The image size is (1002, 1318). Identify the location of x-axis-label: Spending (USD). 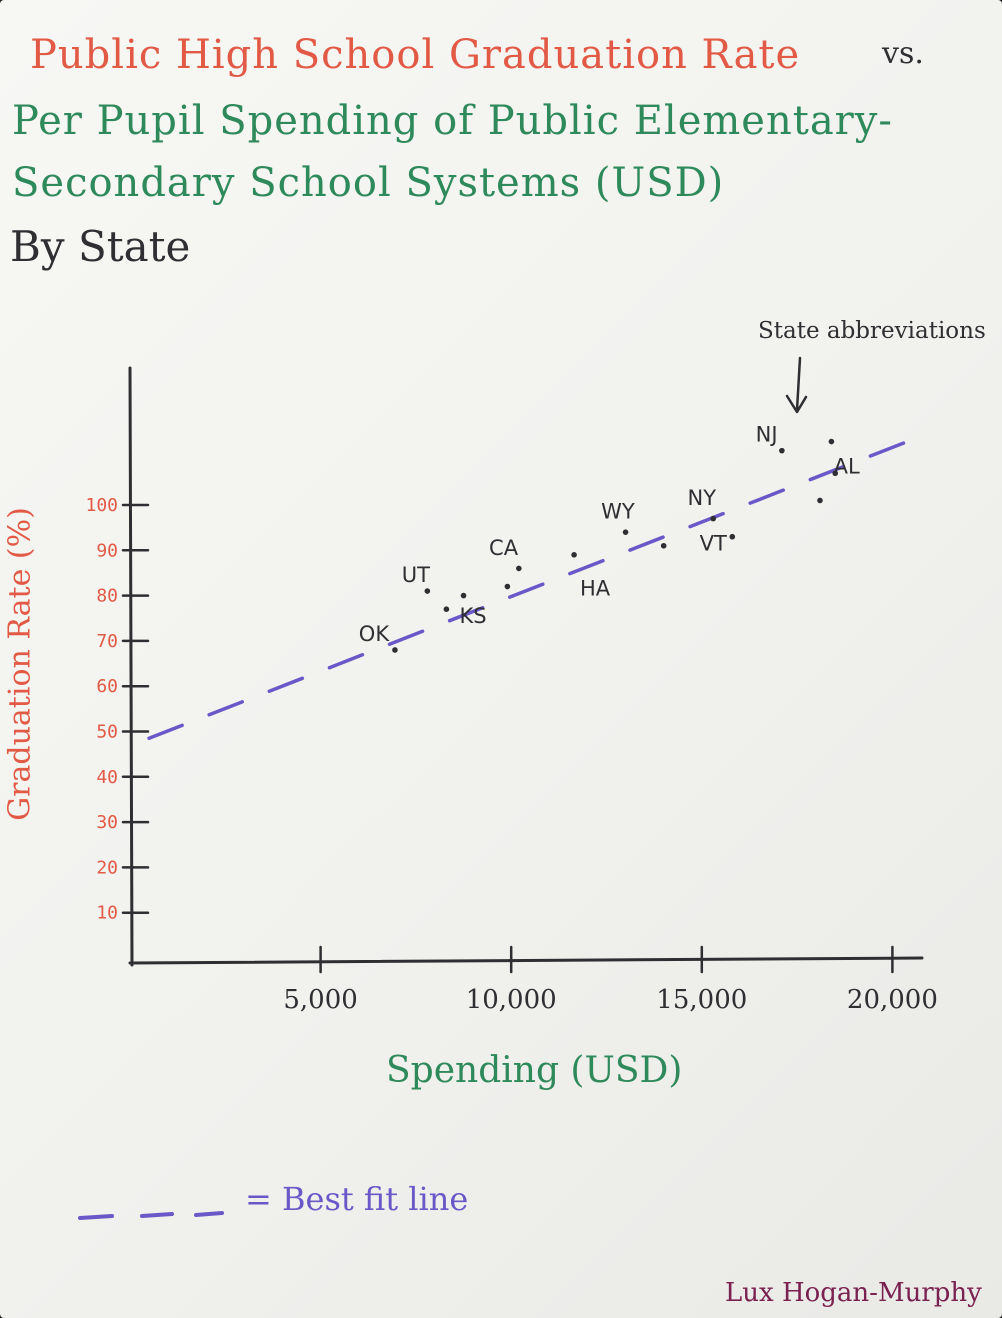
(534, 1070).